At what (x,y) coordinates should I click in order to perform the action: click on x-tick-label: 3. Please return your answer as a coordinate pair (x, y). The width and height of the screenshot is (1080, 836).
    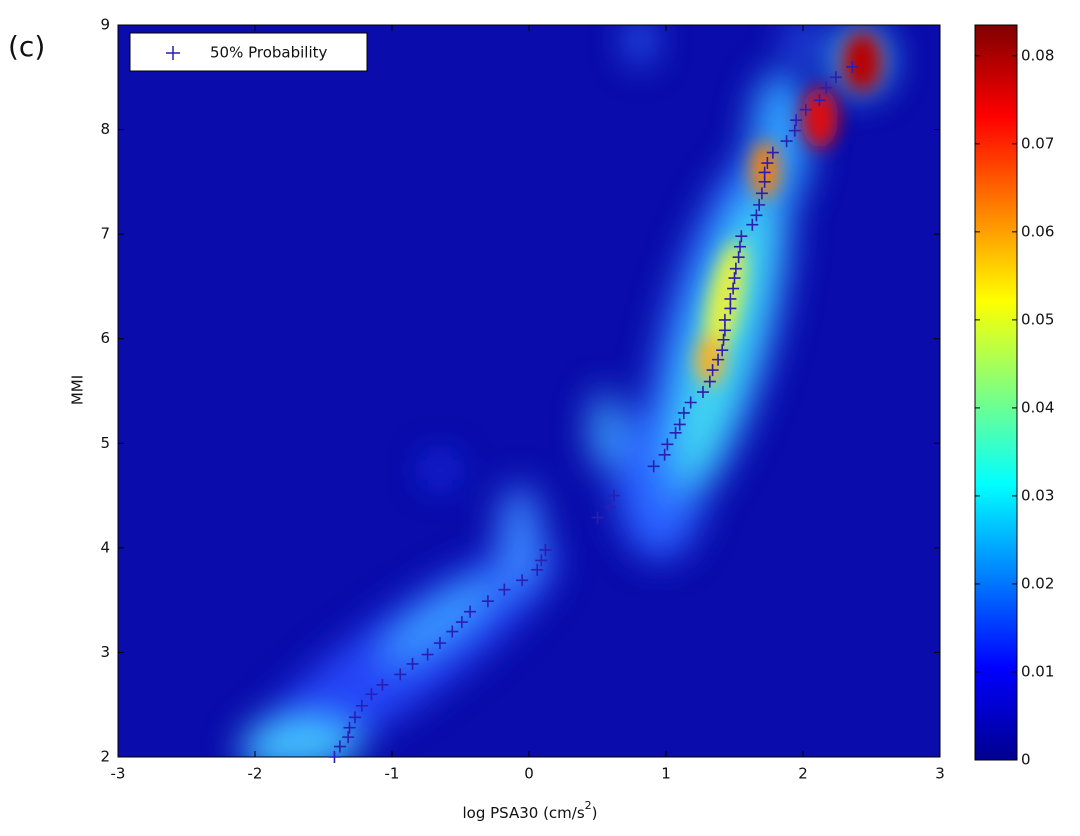
    Looking at the image, I should click on (940, 774).